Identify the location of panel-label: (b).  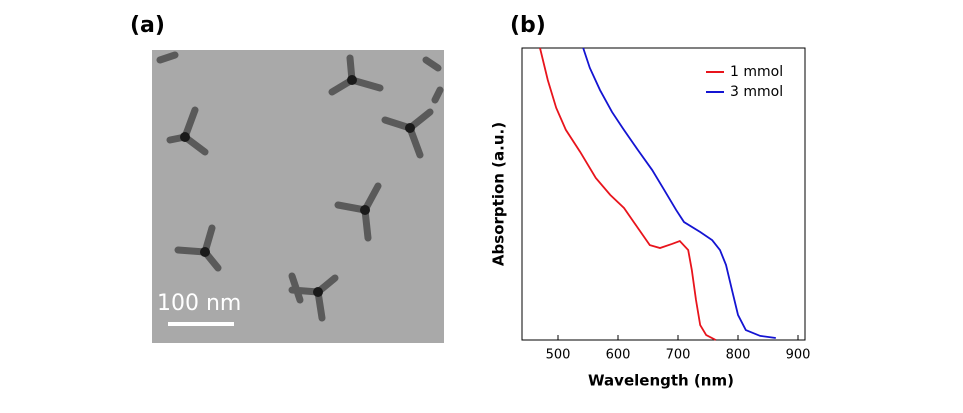
(528, 25).